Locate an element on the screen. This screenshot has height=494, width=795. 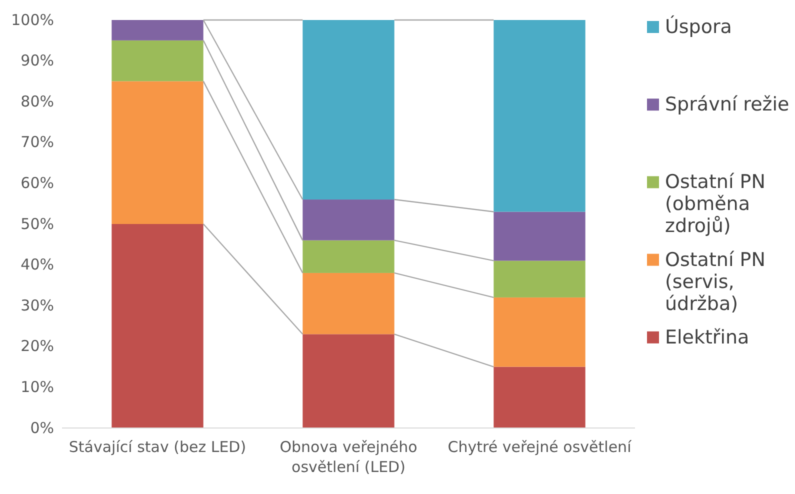
legend-label: Úspora is located at coordinates (698, 26).